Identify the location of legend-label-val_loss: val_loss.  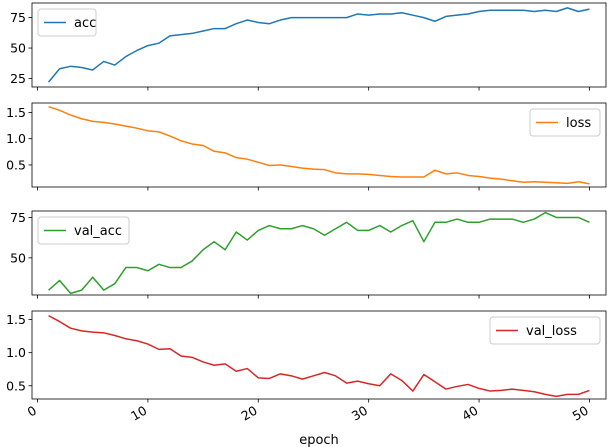
(551, 331).